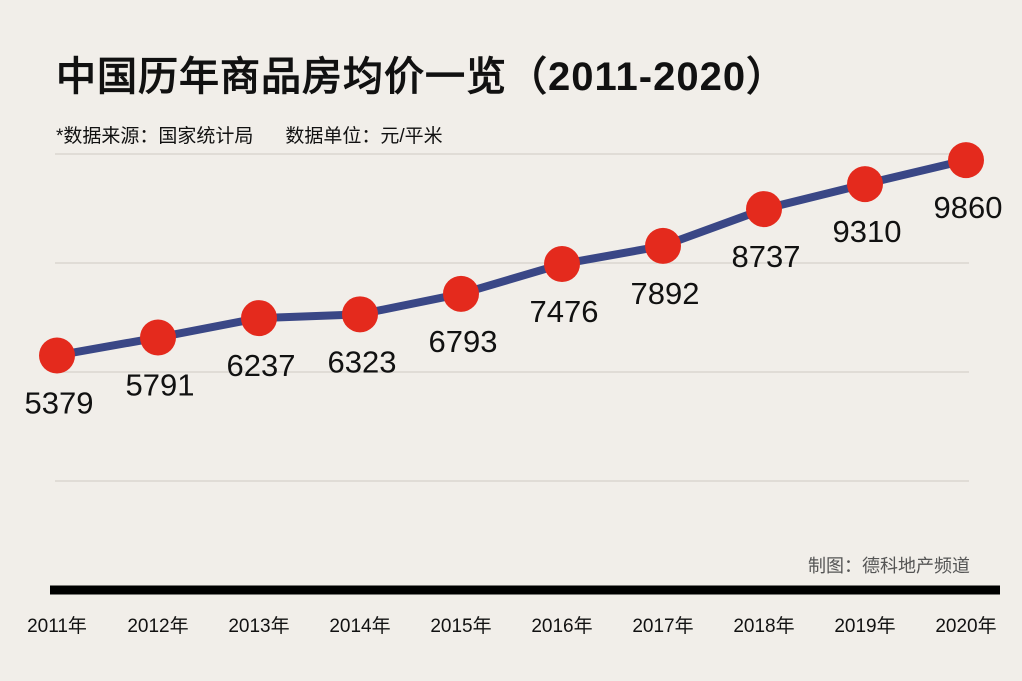 The height and width of the screenshot is (681, 1022). I want to click on x-tick-label: 2013年, so click(258, 626).